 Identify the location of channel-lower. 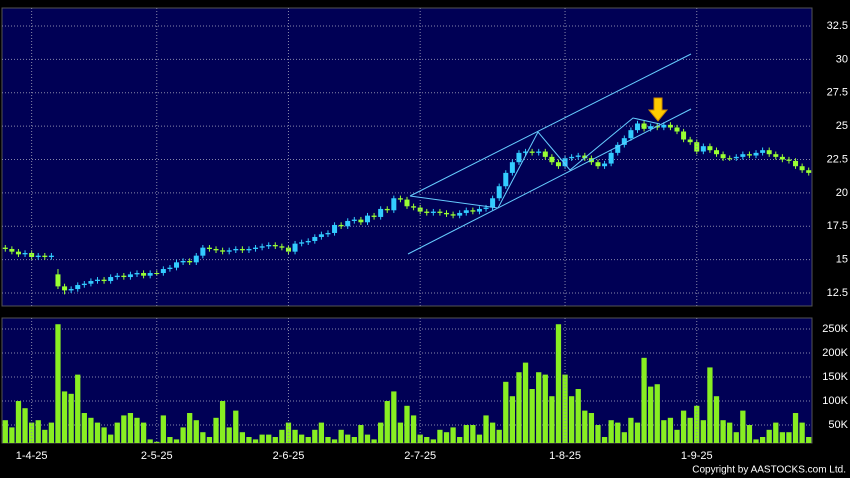
(549, 181).